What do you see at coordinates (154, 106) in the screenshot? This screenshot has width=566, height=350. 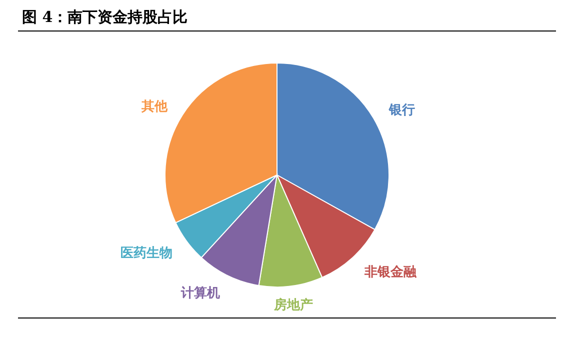 I see `slice-label: 其他` at bounding box center [154, 106].